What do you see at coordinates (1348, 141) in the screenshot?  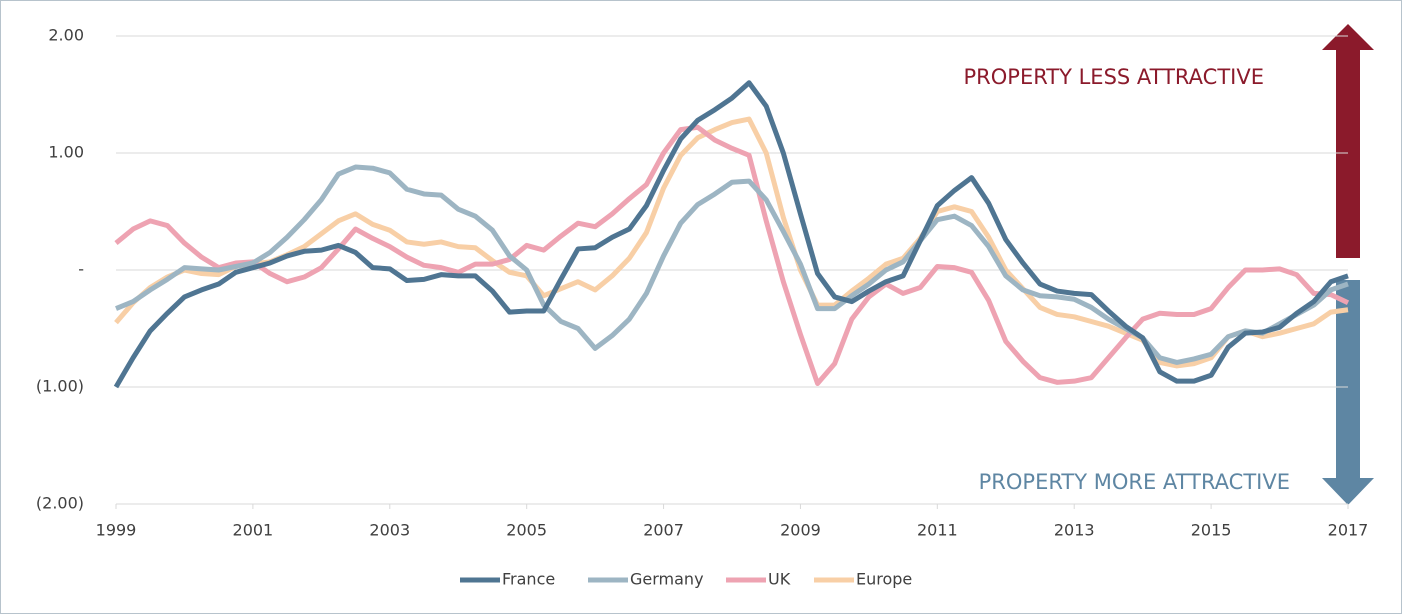 I see `up-arrow` at bounding box center [1348, 141].